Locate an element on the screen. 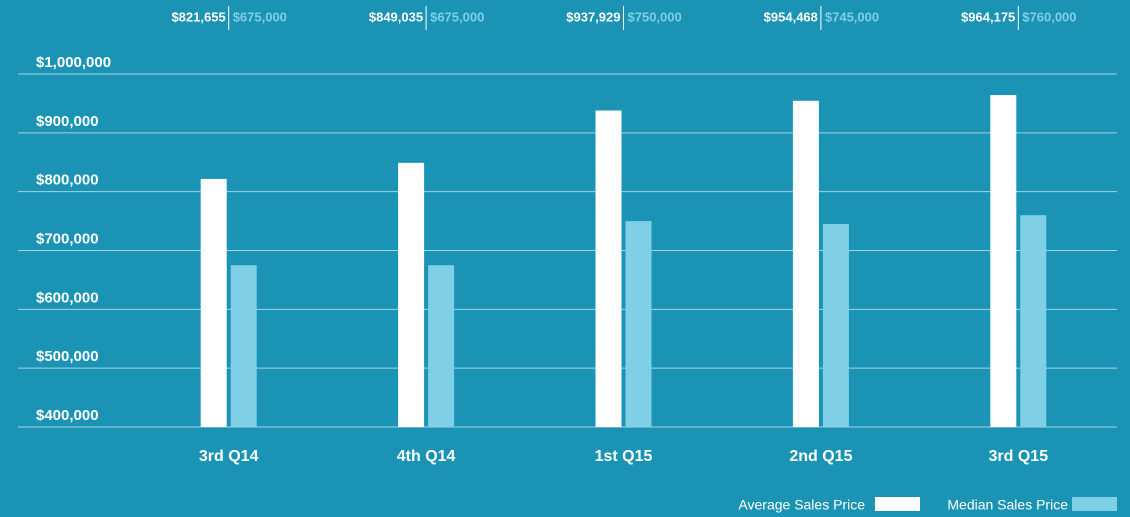 The height and width of the screenshot is (517, 1130). value-label: $750,000 is located at coordinates (655, 16).